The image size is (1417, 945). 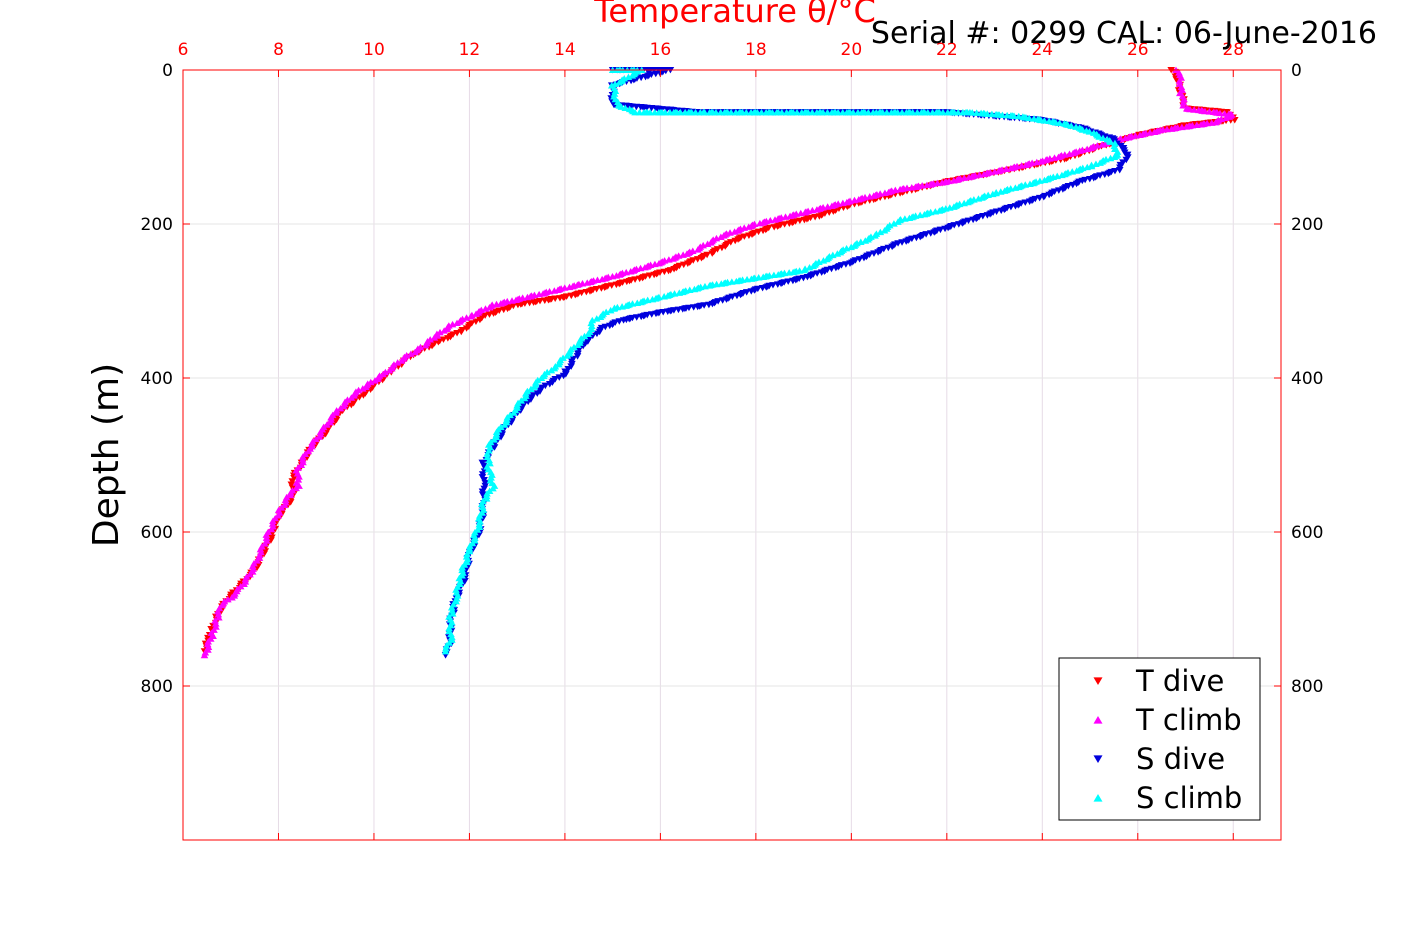 What do you see at coordinates (278, 50) in the screenshot?
I see `x-tick-label: 8` at bounding box center [278, 50].